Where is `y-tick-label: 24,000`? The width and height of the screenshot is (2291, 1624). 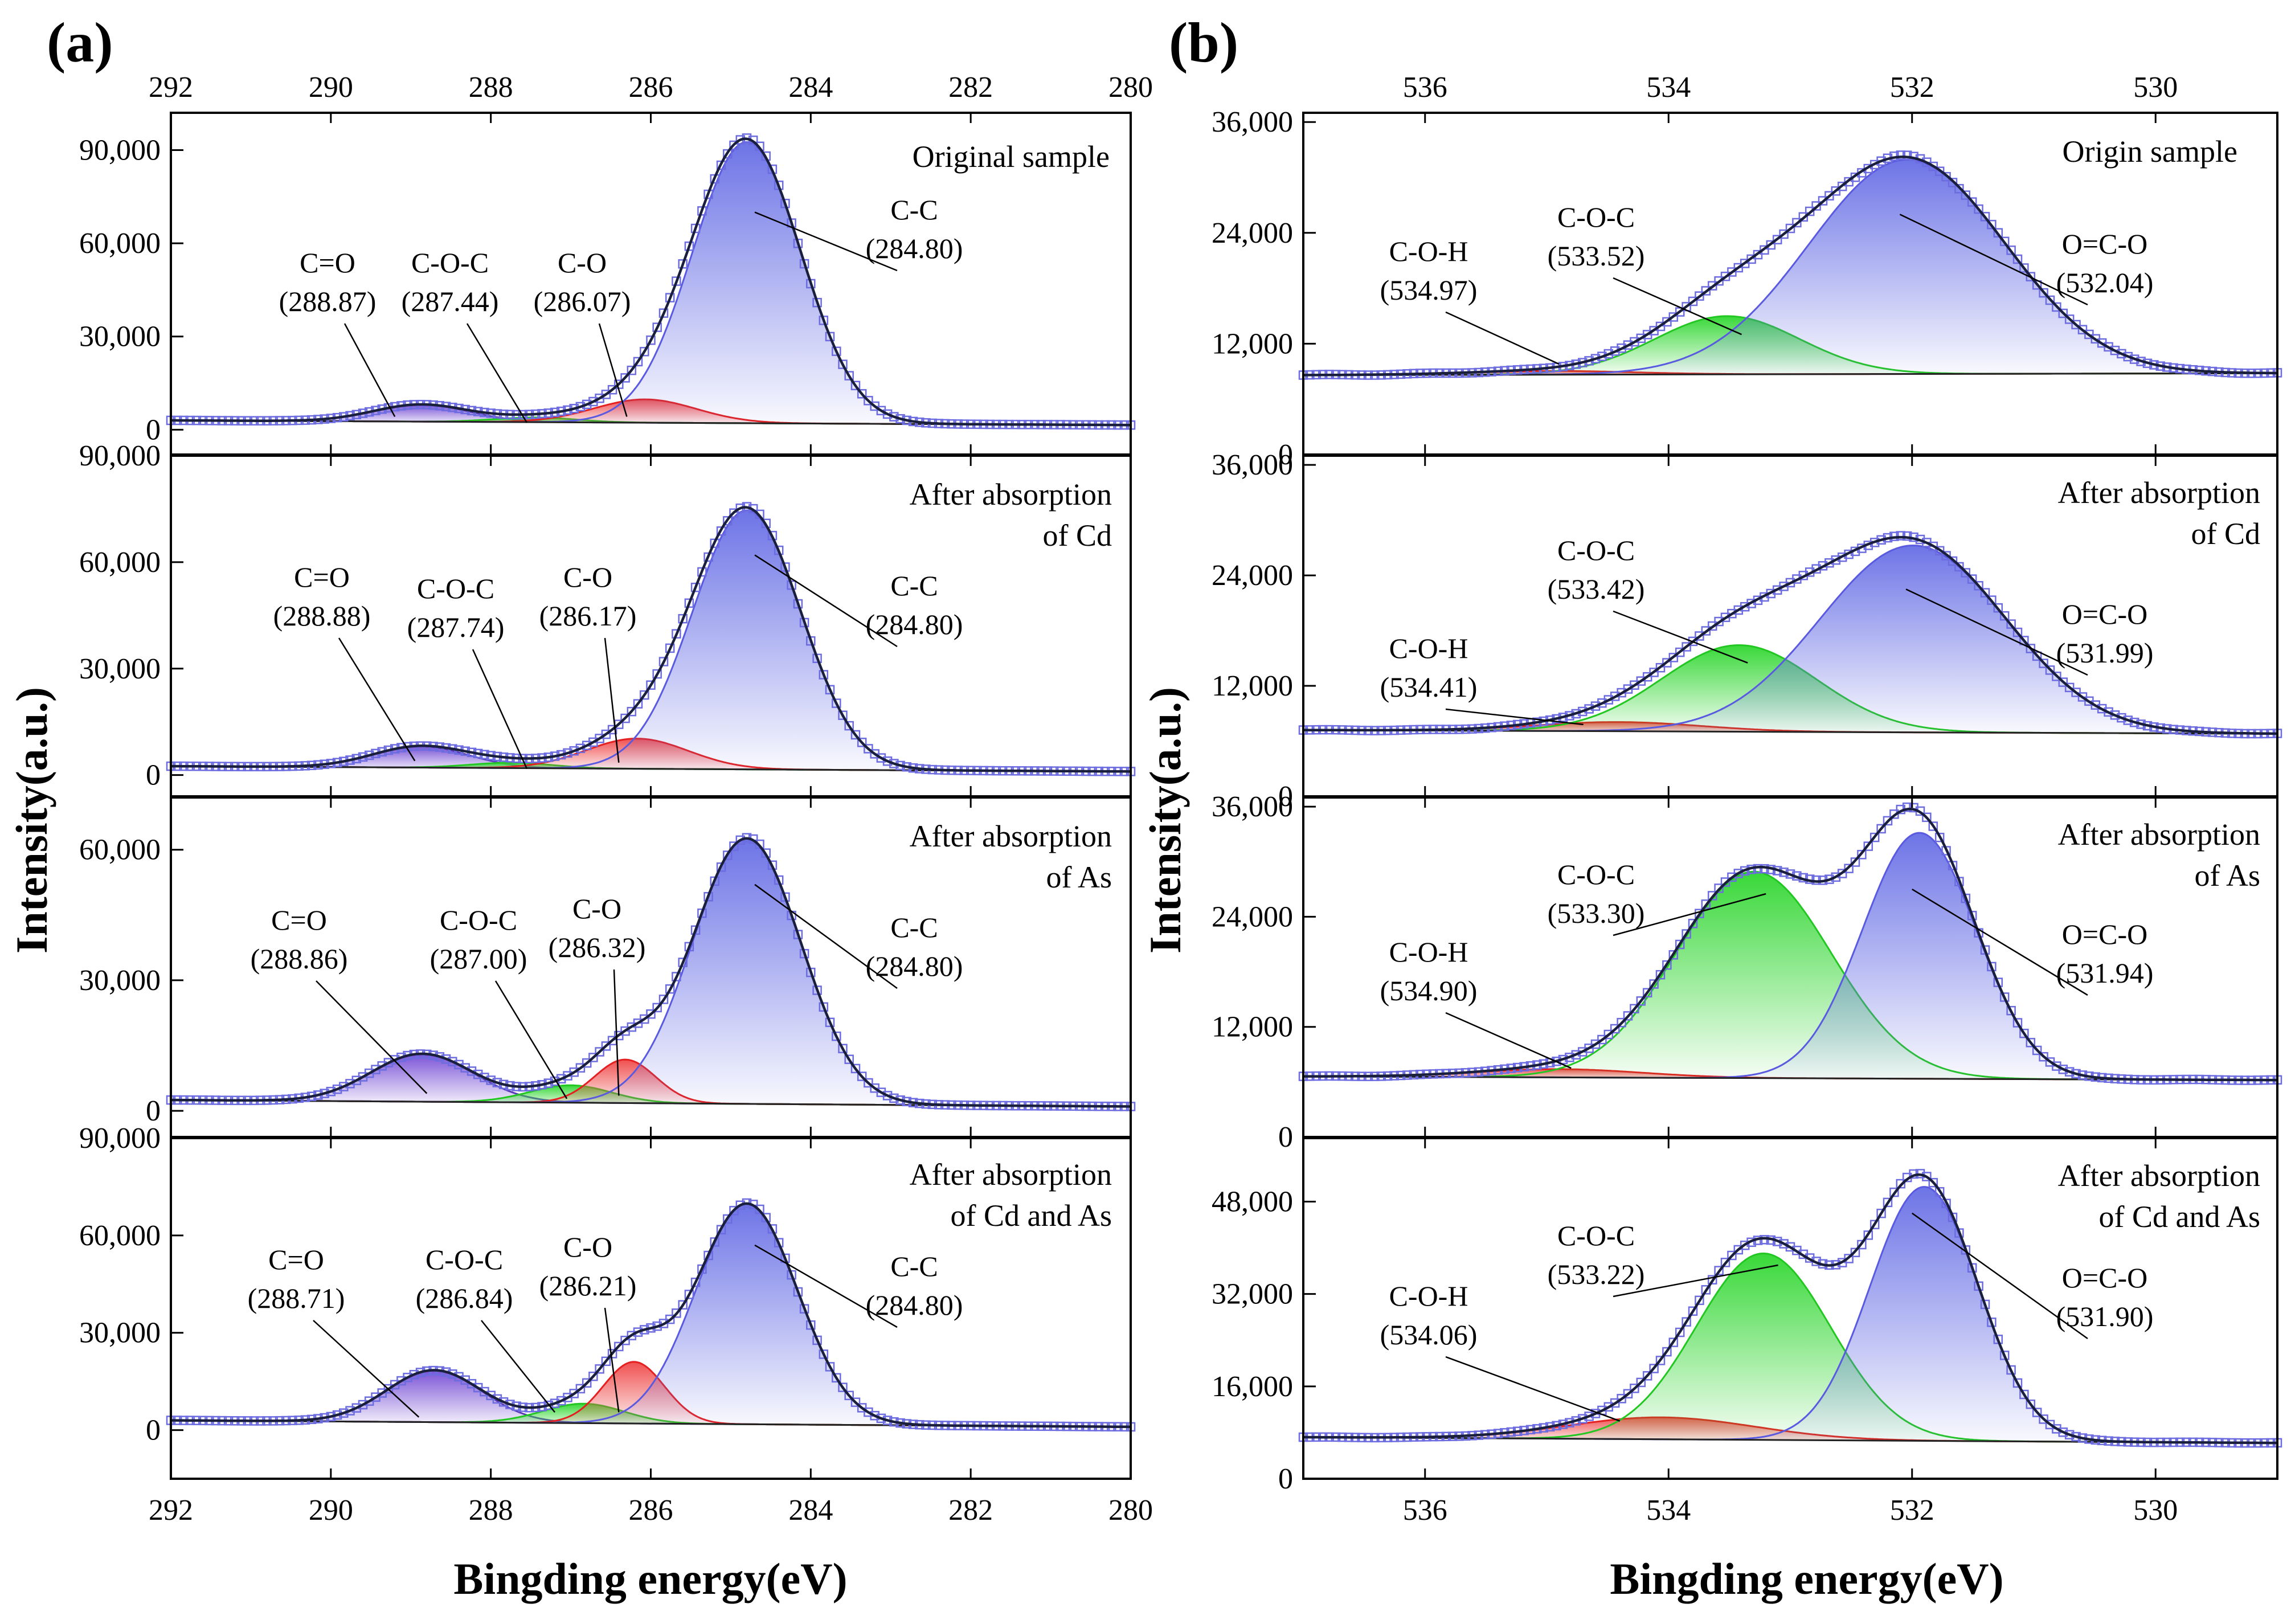 y-tick-label: 24,000 is located at coordinates (1252, 917).